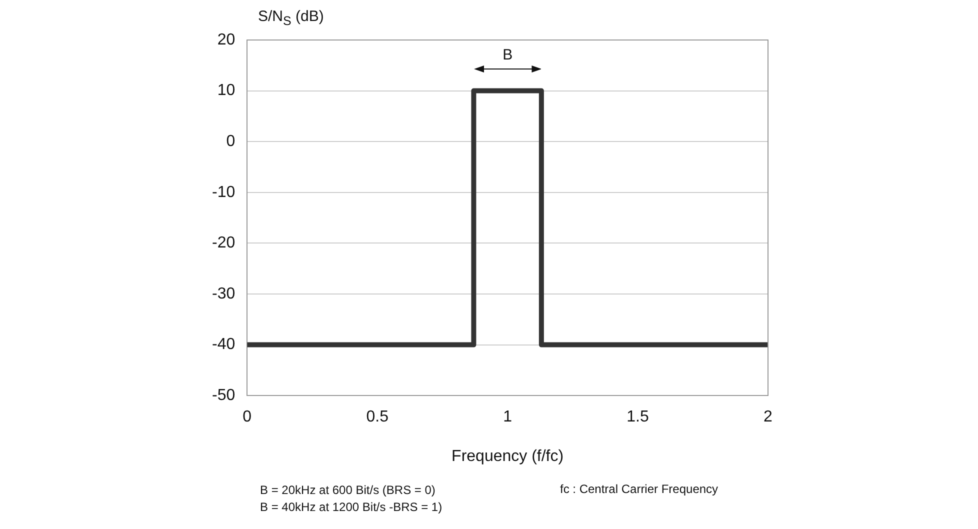 This screenshot has width=978, height=529. Describe the element at coordinates (291, 18) in the screenshot. I see `y-axis-title: S/N$_{S}$ (dB)` at that location.